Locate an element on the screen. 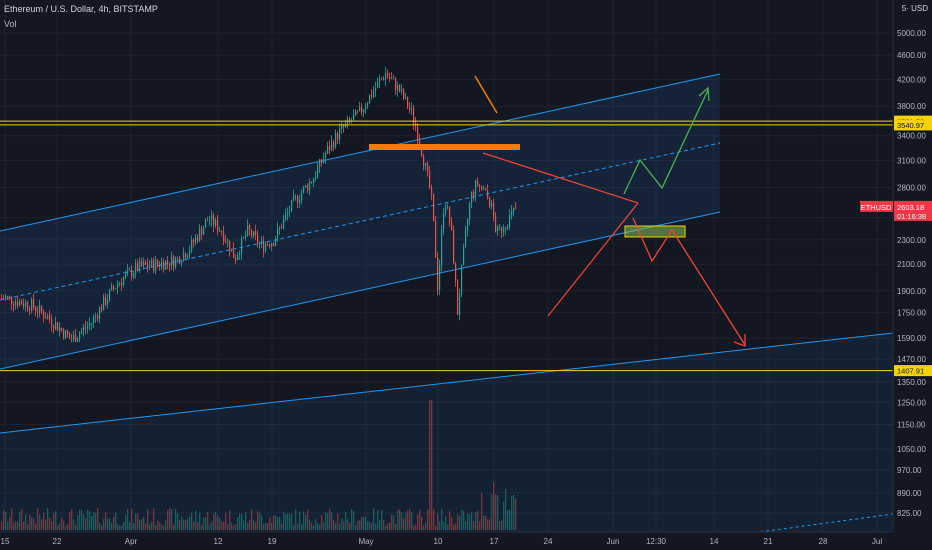 Image resolution: width=932 pixels, height=550 pixels. price-tick: 1250.00 is located at coordinates (911, 402).